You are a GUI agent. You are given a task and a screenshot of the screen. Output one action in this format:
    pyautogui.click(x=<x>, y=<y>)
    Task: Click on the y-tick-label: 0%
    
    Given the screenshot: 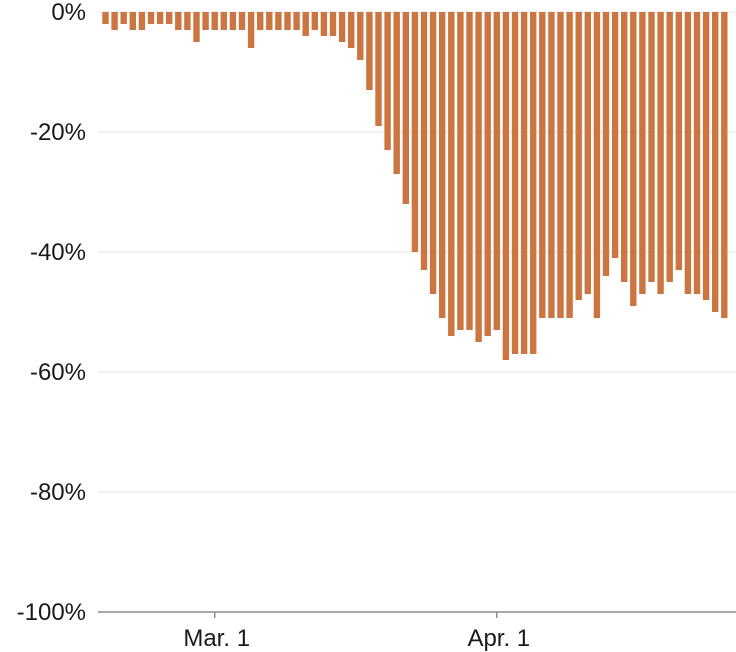 What is the action you would take?
    pyautogui.click(x=68, y=13)
    